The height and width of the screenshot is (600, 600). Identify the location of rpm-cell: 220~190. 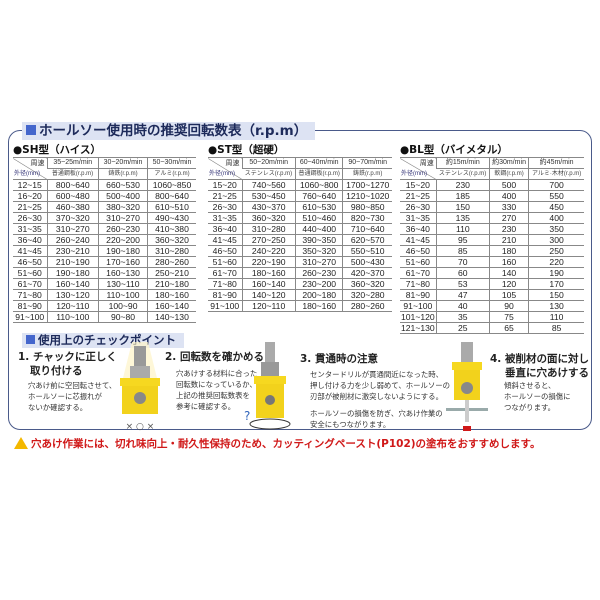
(268, 262).